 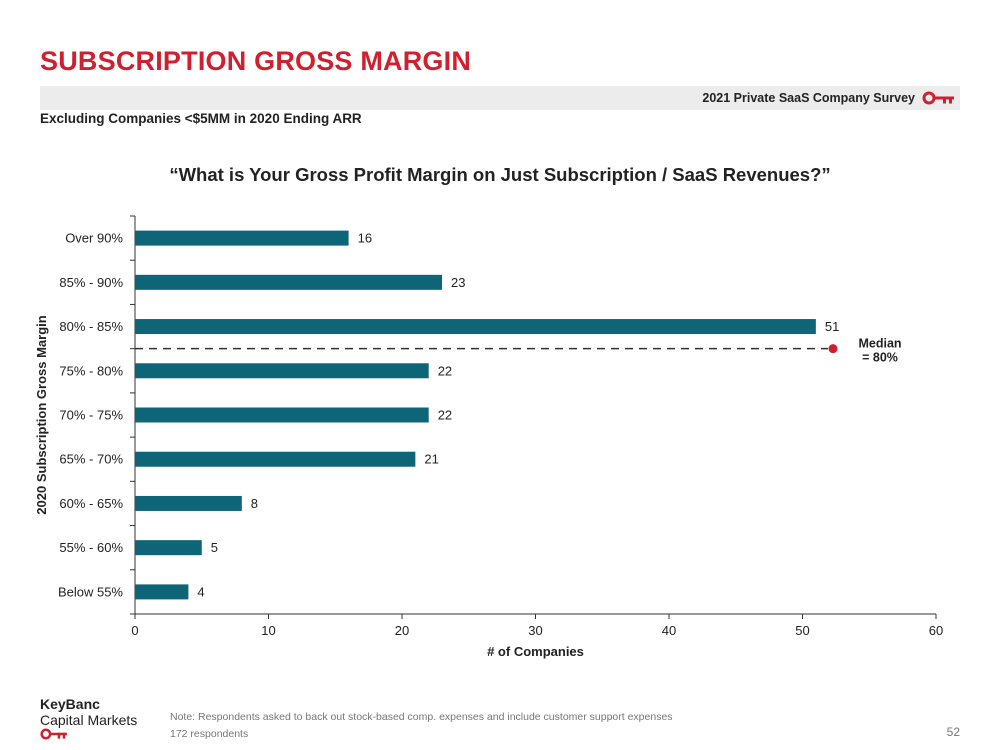 I want to click on key-footer-icon, so click(x=53, y=734).